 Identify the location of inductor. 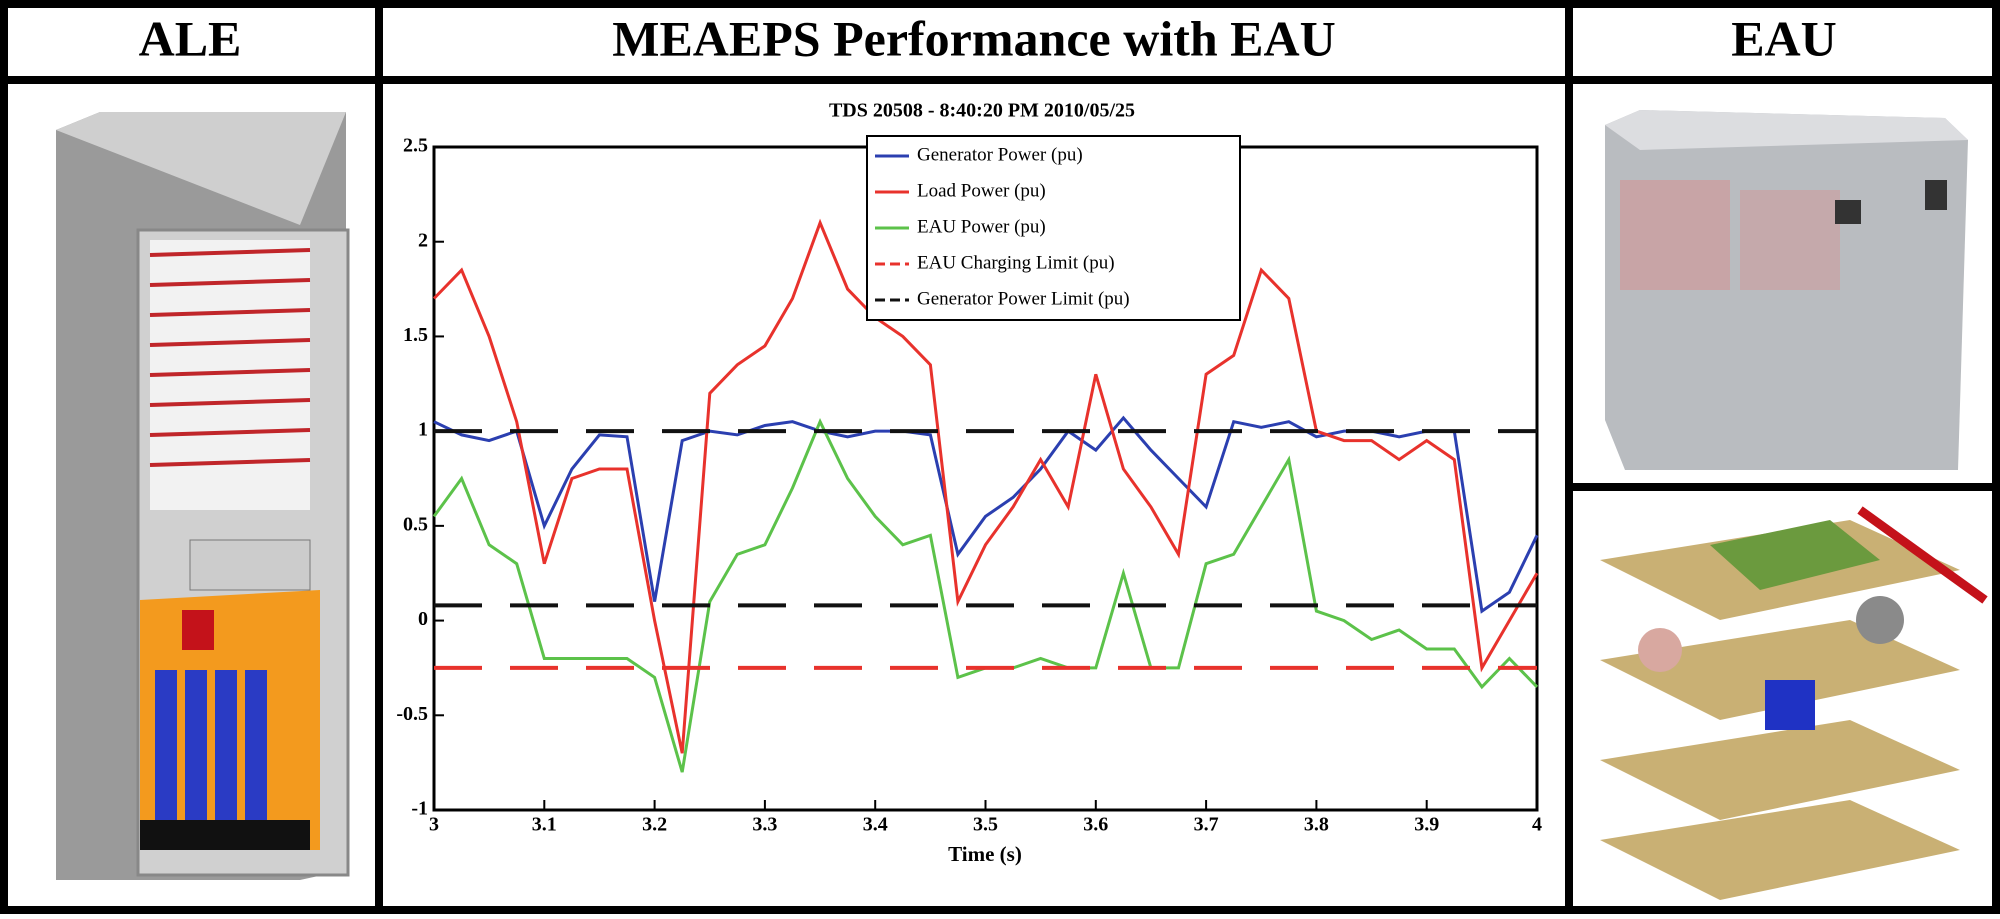
(1660, 650).